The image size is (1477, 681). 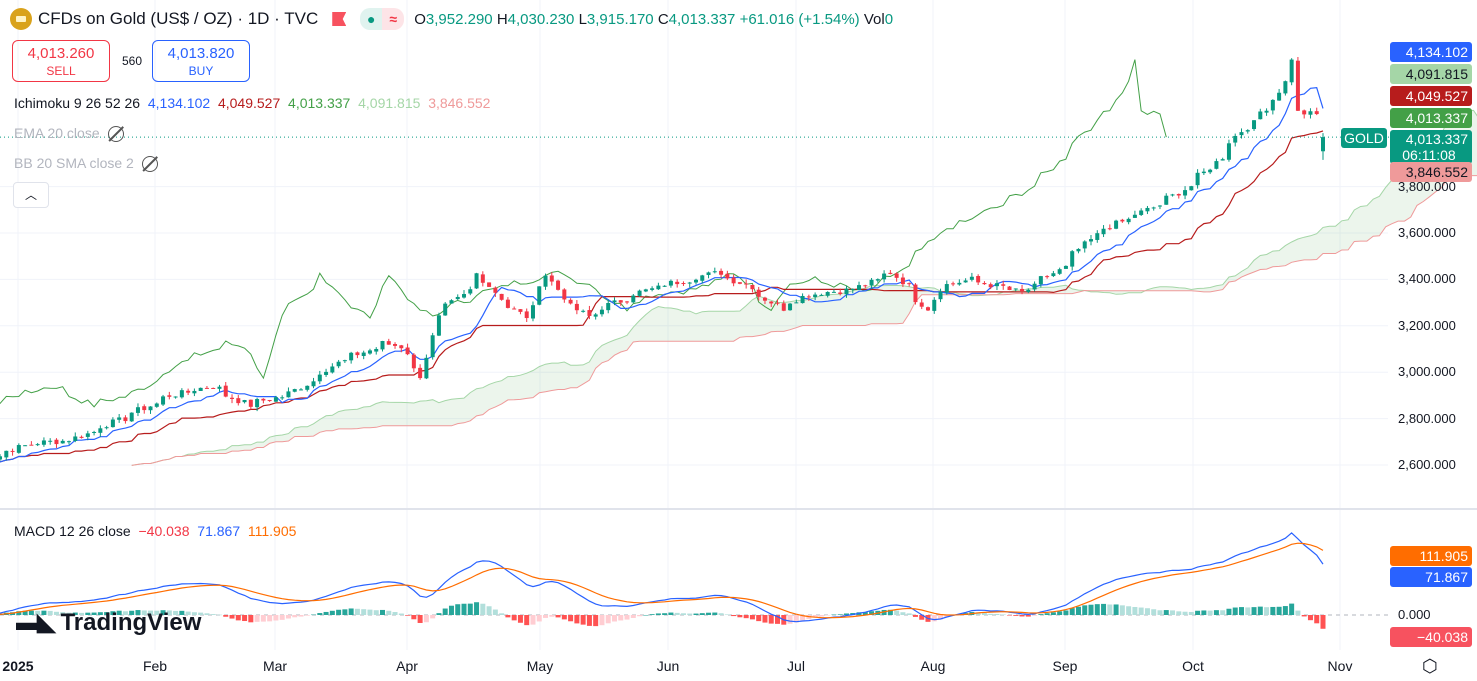 I want to click on chevron-up-icon: ︿, so click(x=30, y=195).